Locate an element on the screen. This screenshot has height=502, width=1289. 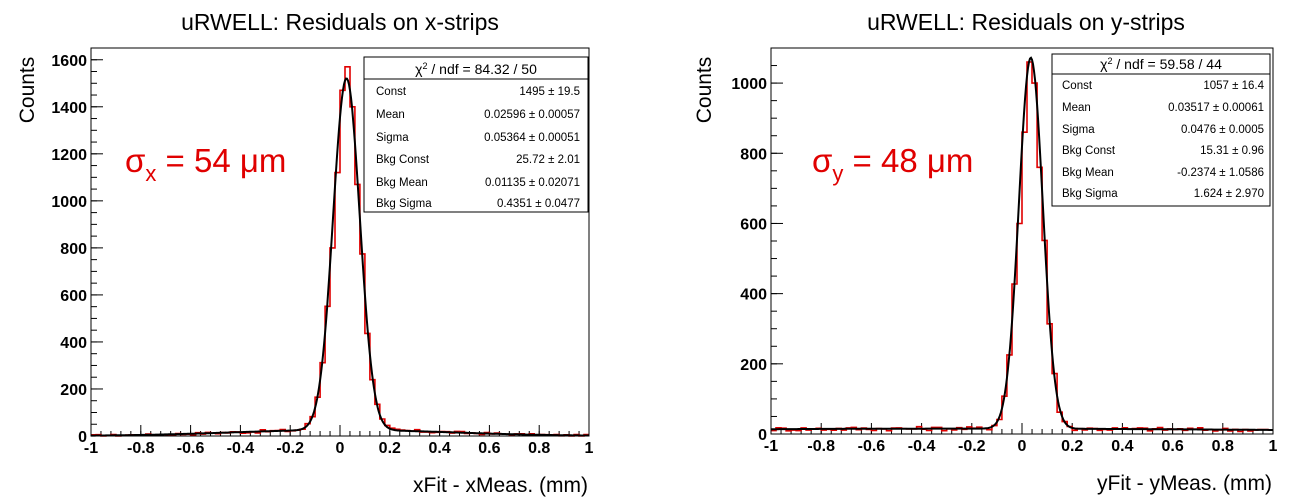
y-stat-value: 0.03517 ± 0.00061 is located at coordinates (1216, 108).